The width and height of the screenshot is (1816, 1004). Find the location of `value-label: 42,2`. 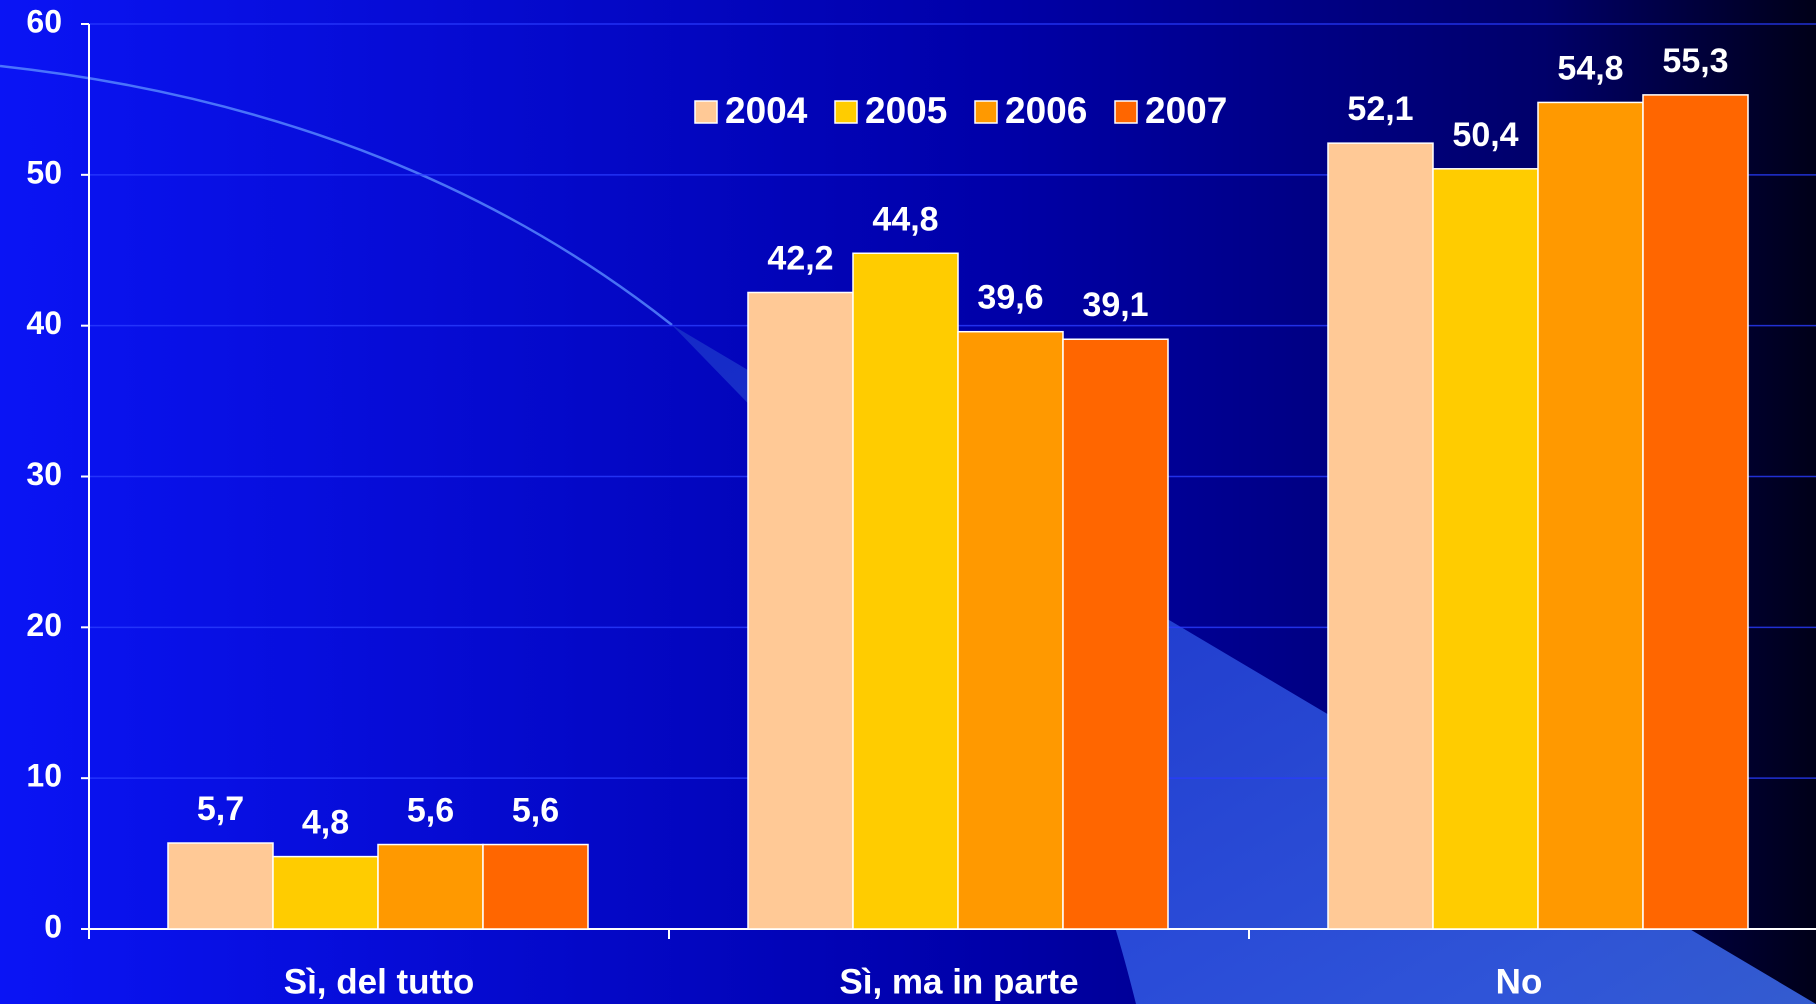

value-label: 42,2 is located at coordinates (800, 258).